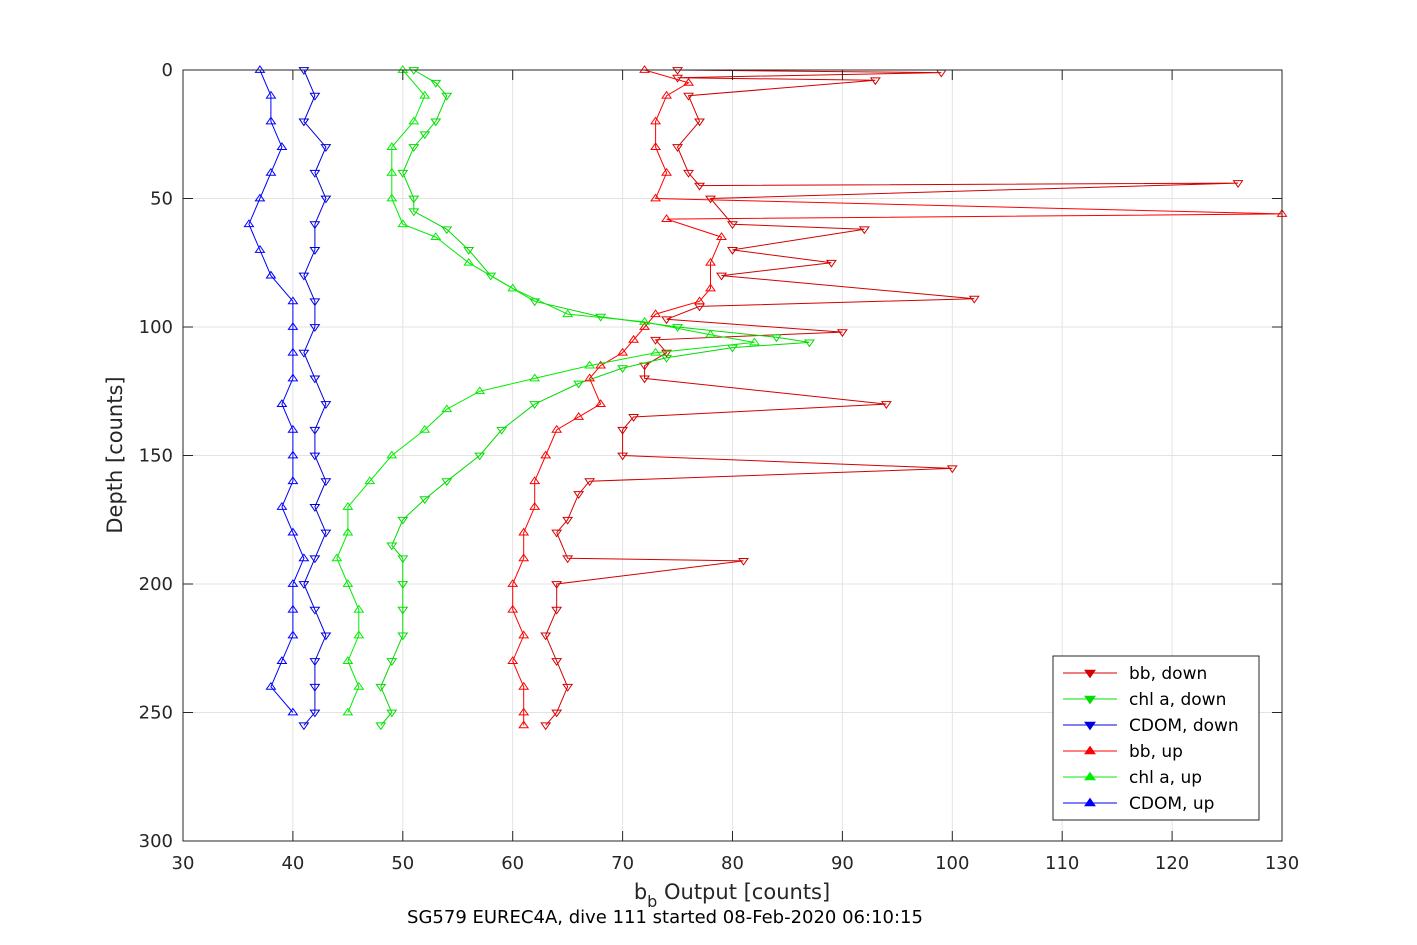  I want to click on x-tick-label: 120, so click(1172, 863).